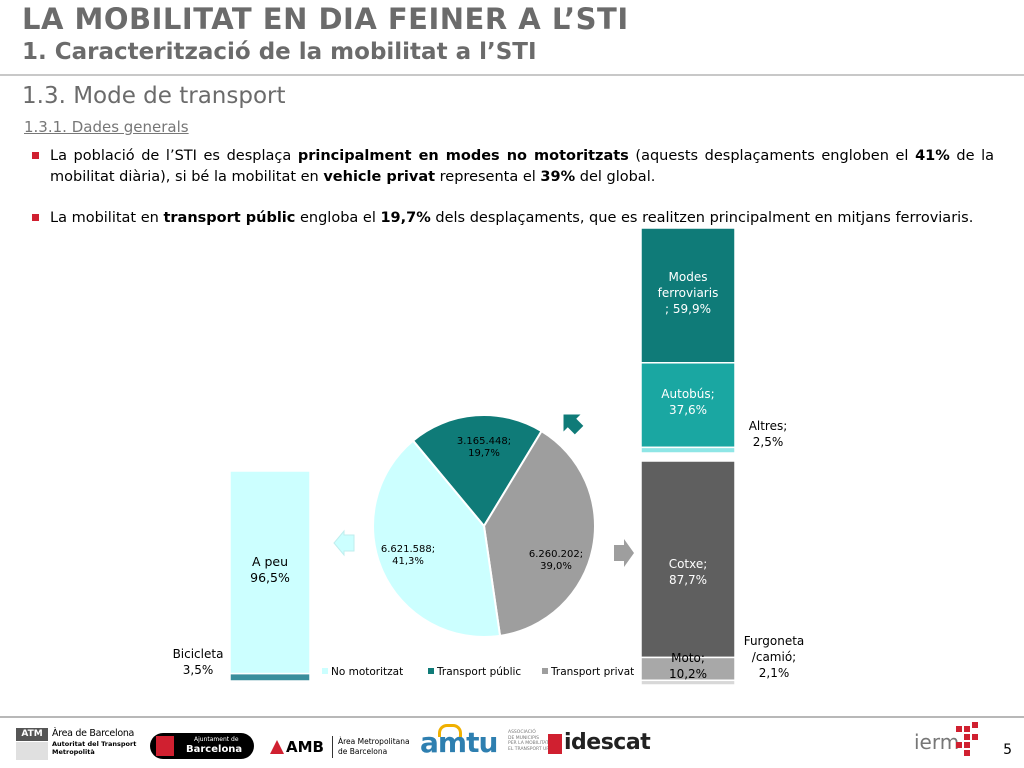 The height and width of the screenshot is (768, 1024). Describe the element at coordinates (154, 96) in the screenshot. I see `section-heading: 1.3. Mode de transport` at that location.